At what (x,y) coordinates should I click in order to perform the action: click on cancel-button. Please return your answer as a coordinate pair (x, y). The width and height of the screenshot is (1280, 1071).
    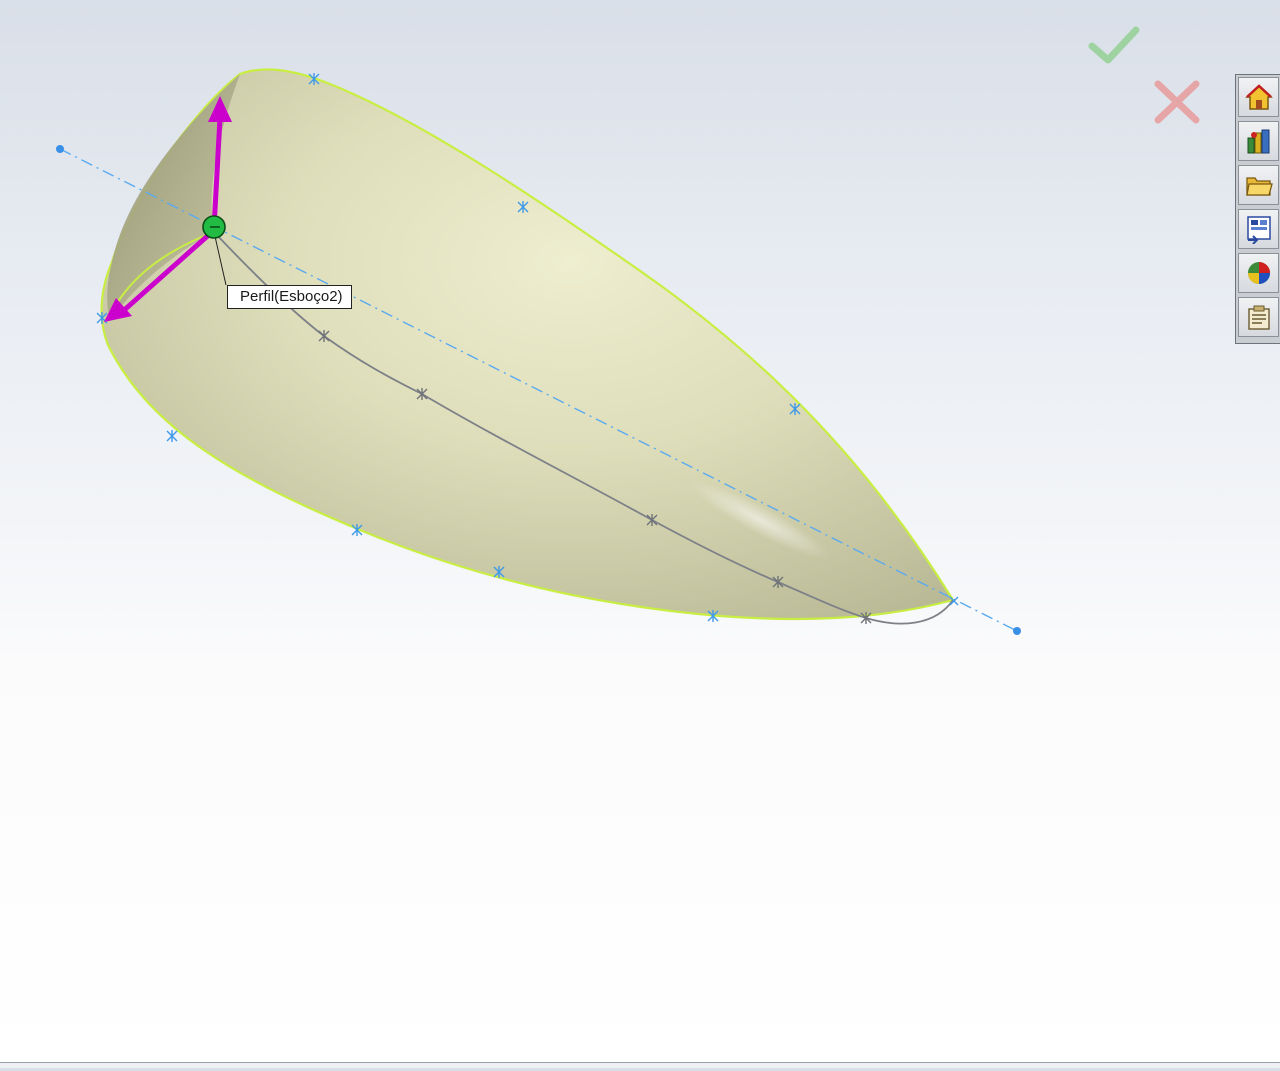
    Looking at the image, I should click on (1177, 101).